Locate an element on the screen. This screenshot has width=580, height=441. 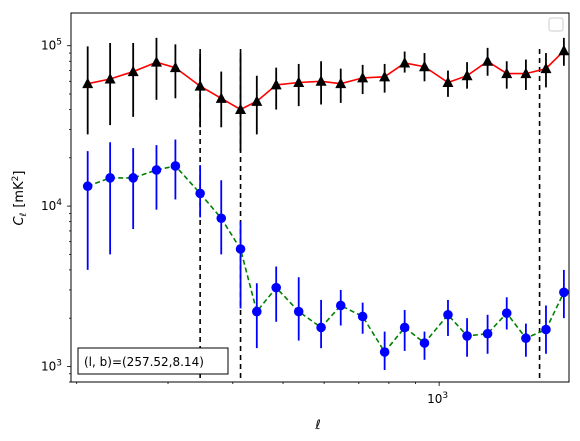
x-axis-label: ℓ is located at coordinates (317, 425).